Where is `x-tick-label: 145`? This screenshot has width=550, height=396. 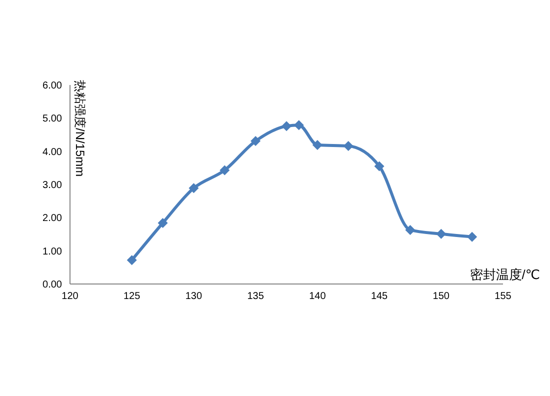
x-tick-label: 145 is located at coordinates (379, 296).